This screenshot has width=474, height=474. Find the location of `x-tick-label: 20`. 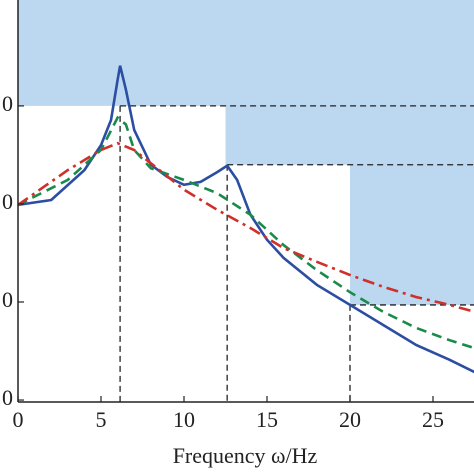

x-tick-label: 20 is located at coordinates (350, 419).